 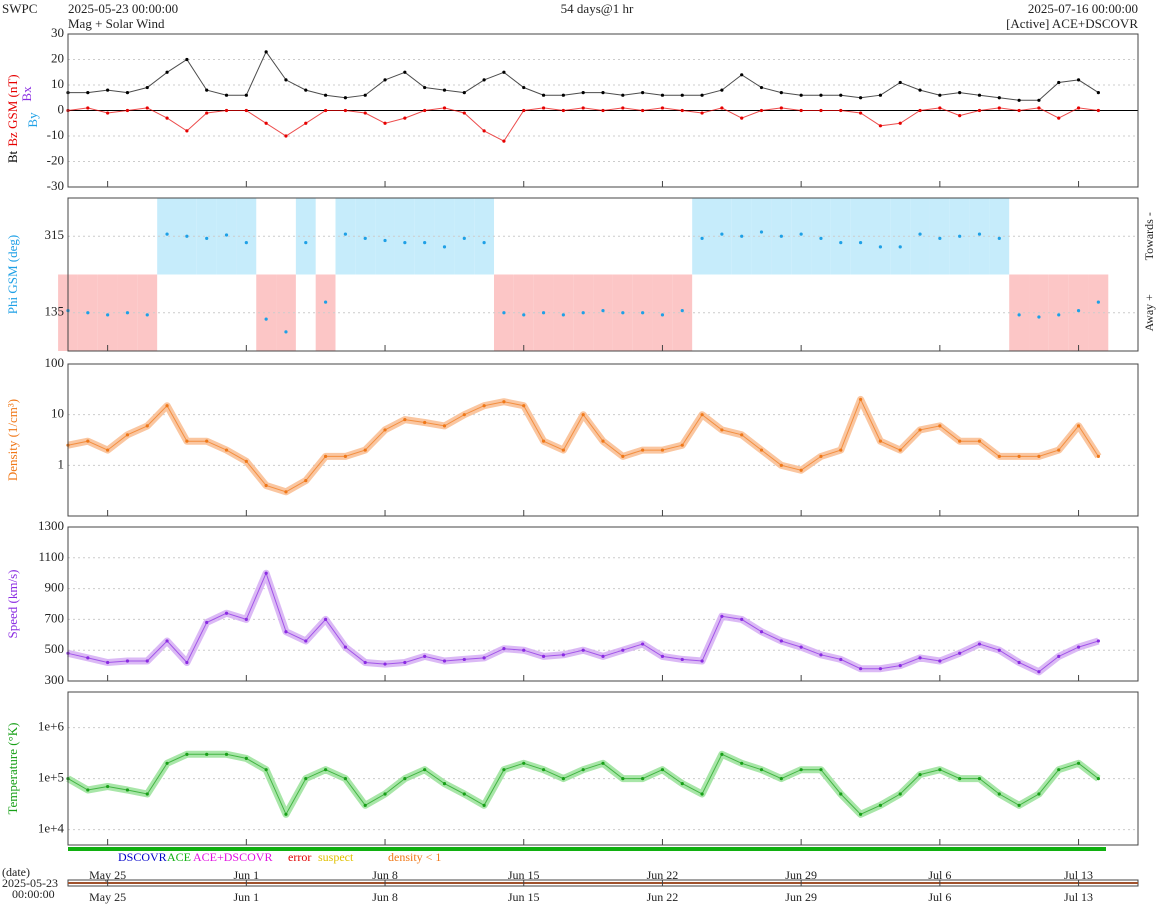 What do you see at coordinates (55, 159) in the screenshot?
I see `y-tick-label: -20` at bounding box center [55, 159].